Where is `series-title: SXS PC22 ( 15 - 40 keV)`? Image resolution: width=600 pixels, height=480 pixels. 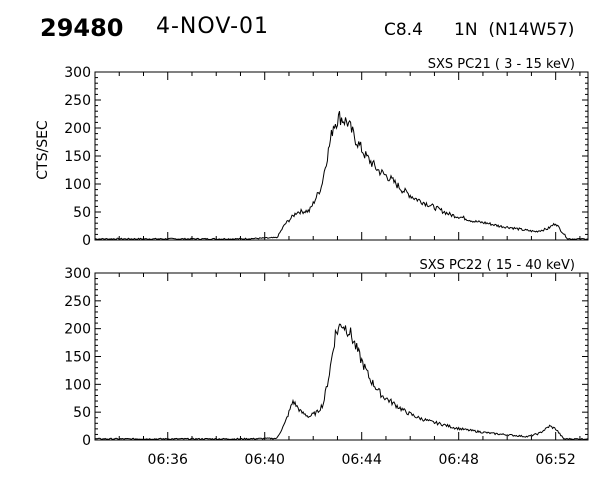 series-title: SXS PC22 ( 15 - 40 keV) is located at coordinates (497, 265).